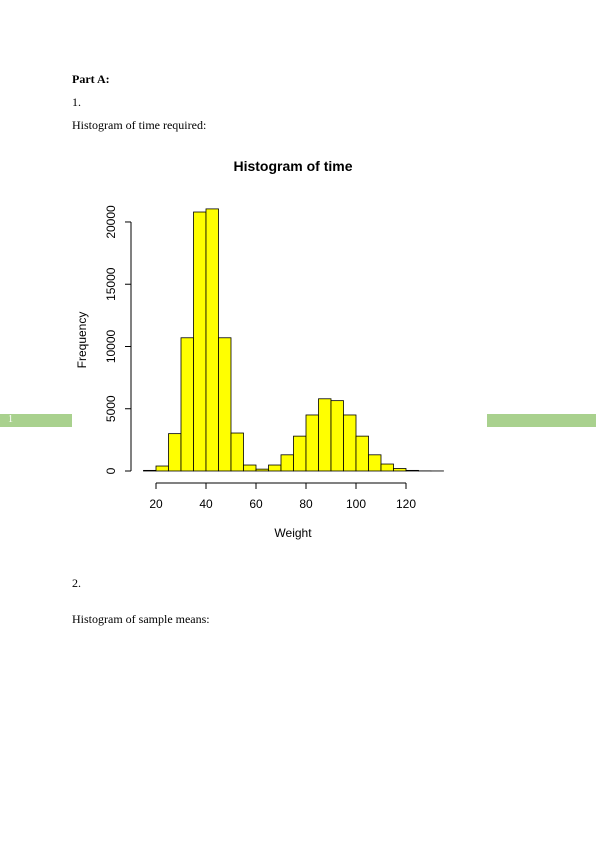  Describe the element at coordinates (292, 166) in the screenshot. I see `chart-title: Histogram of time` at that location.